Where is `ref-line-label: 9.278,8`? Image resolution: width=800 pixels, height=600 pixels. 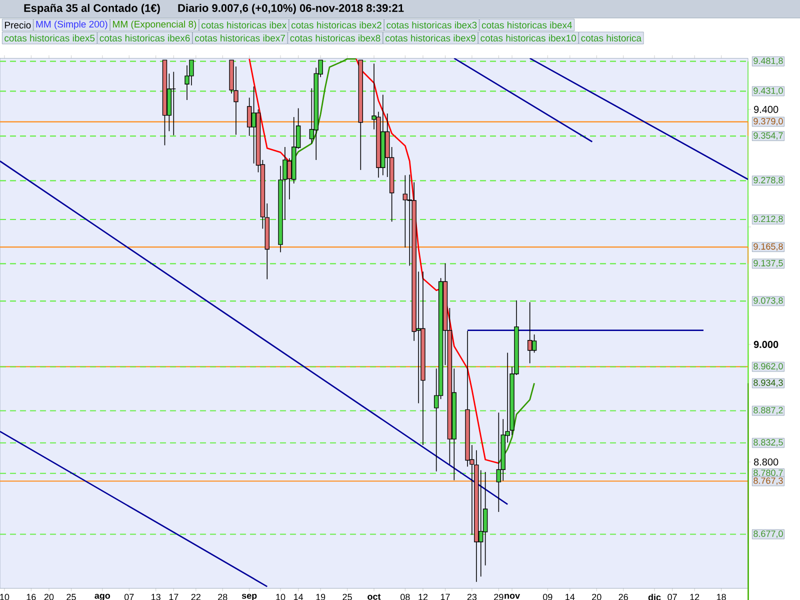
ref-line-label: 9.278,8 is located at coordinates (768, 180).